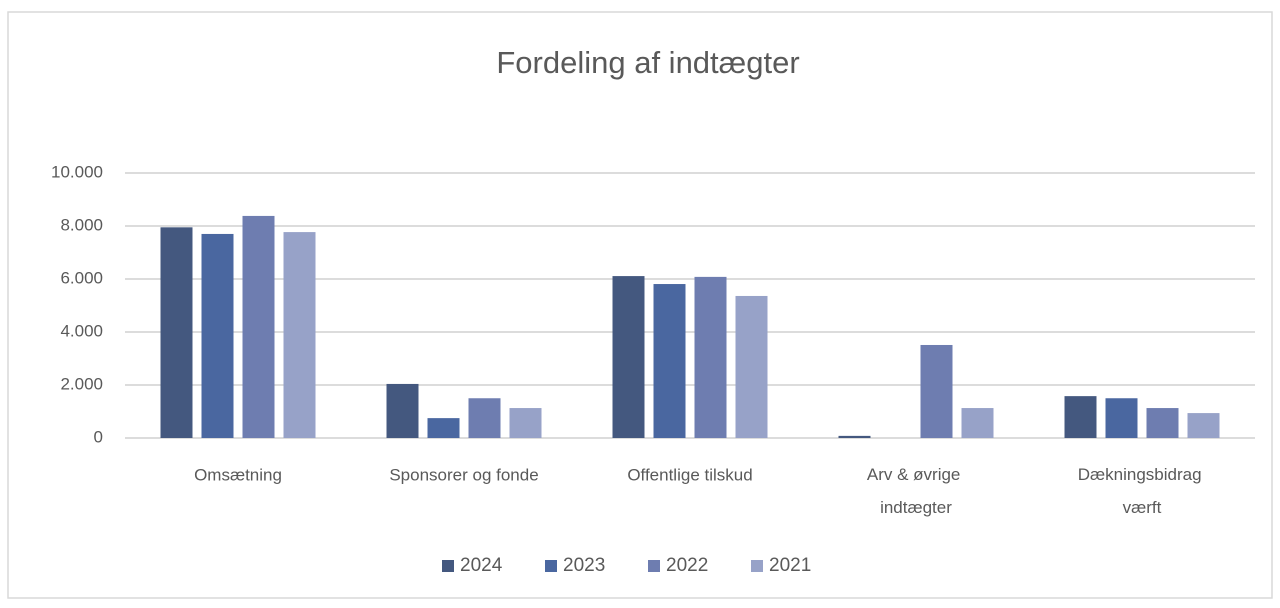 The width and height of the screenshot is (1280, 608). Describe the element at coordinates (238, 474) in the screenshot. I see `x-tick-label: Omsætning` at that location.